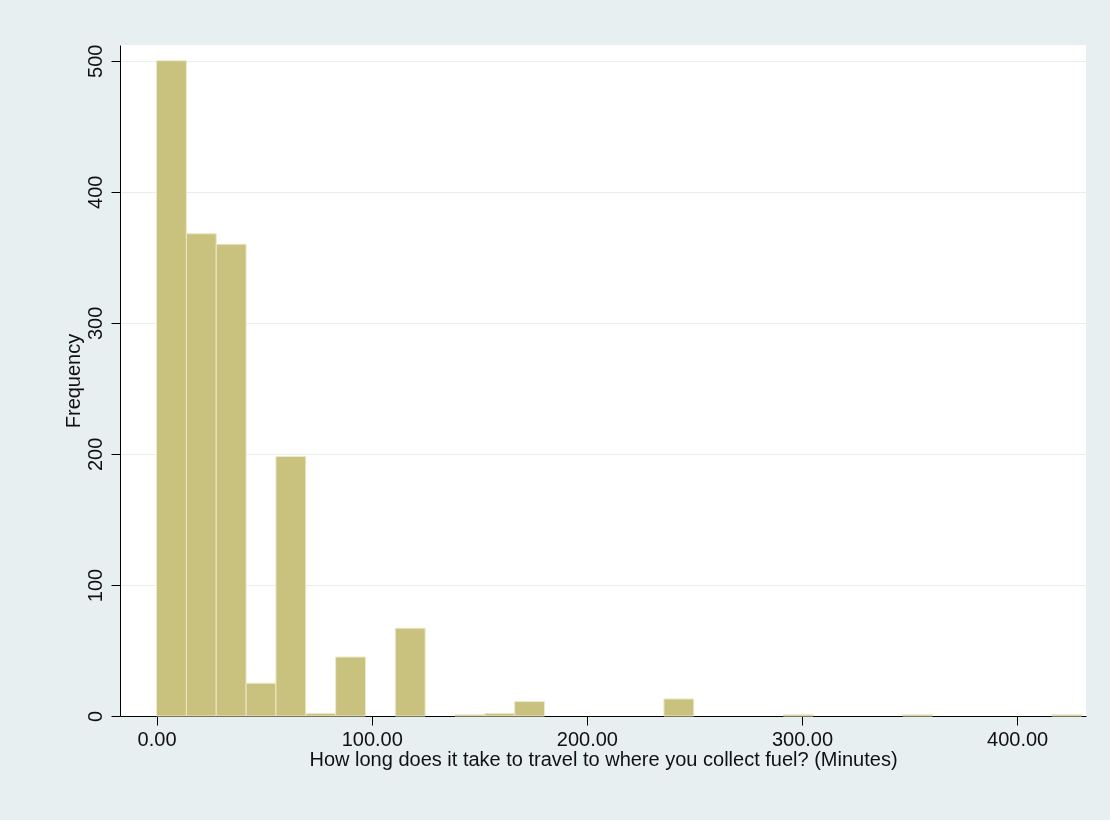  I want to click on y-tick-label: 100, so click(94, 585).